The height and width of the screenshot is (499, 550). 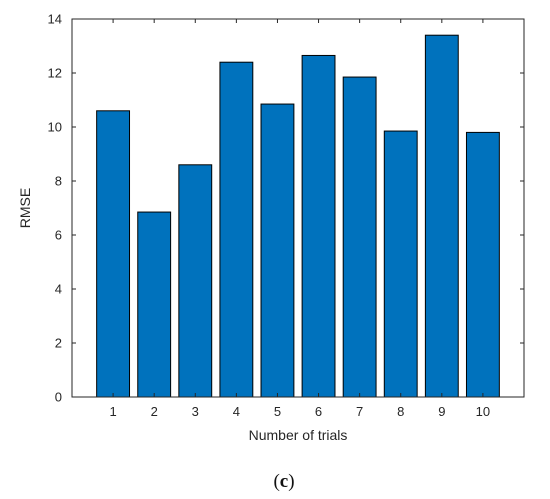 What do you see at coordinates (154, 411) in the screenshot?
I see `x-tick-label: 2` at bounding box center [154, 411].